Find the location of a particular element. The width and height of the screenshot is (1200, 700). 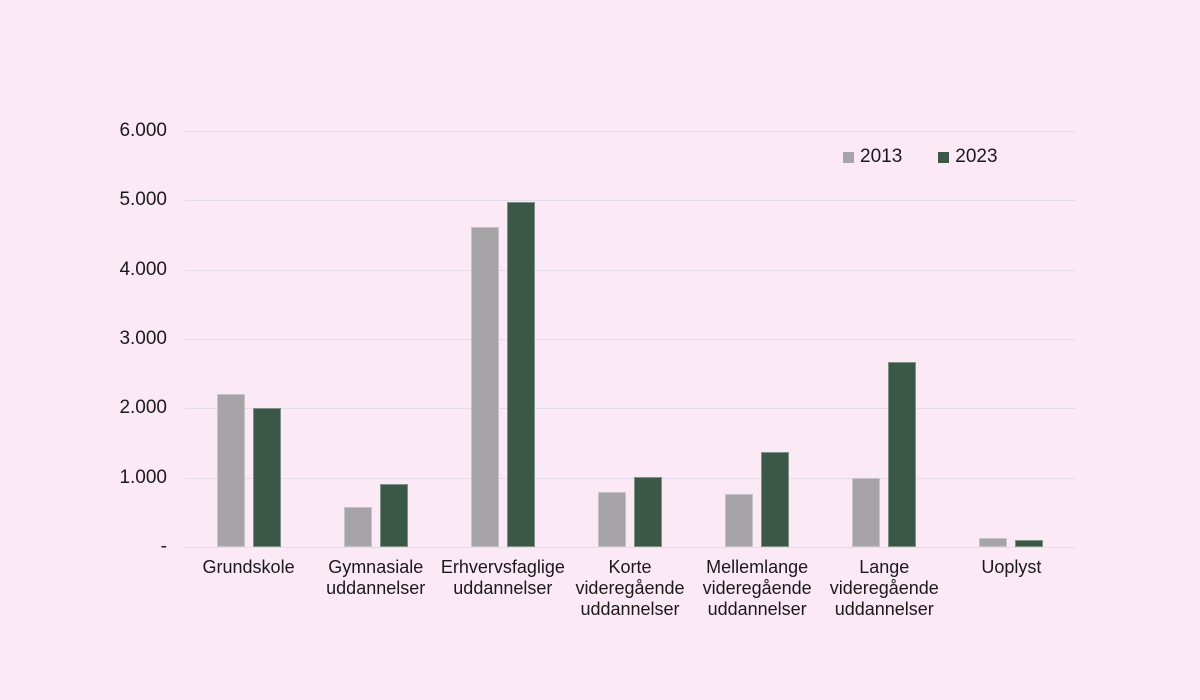

legend-label: 2023 is located at coordinates (976, 156).